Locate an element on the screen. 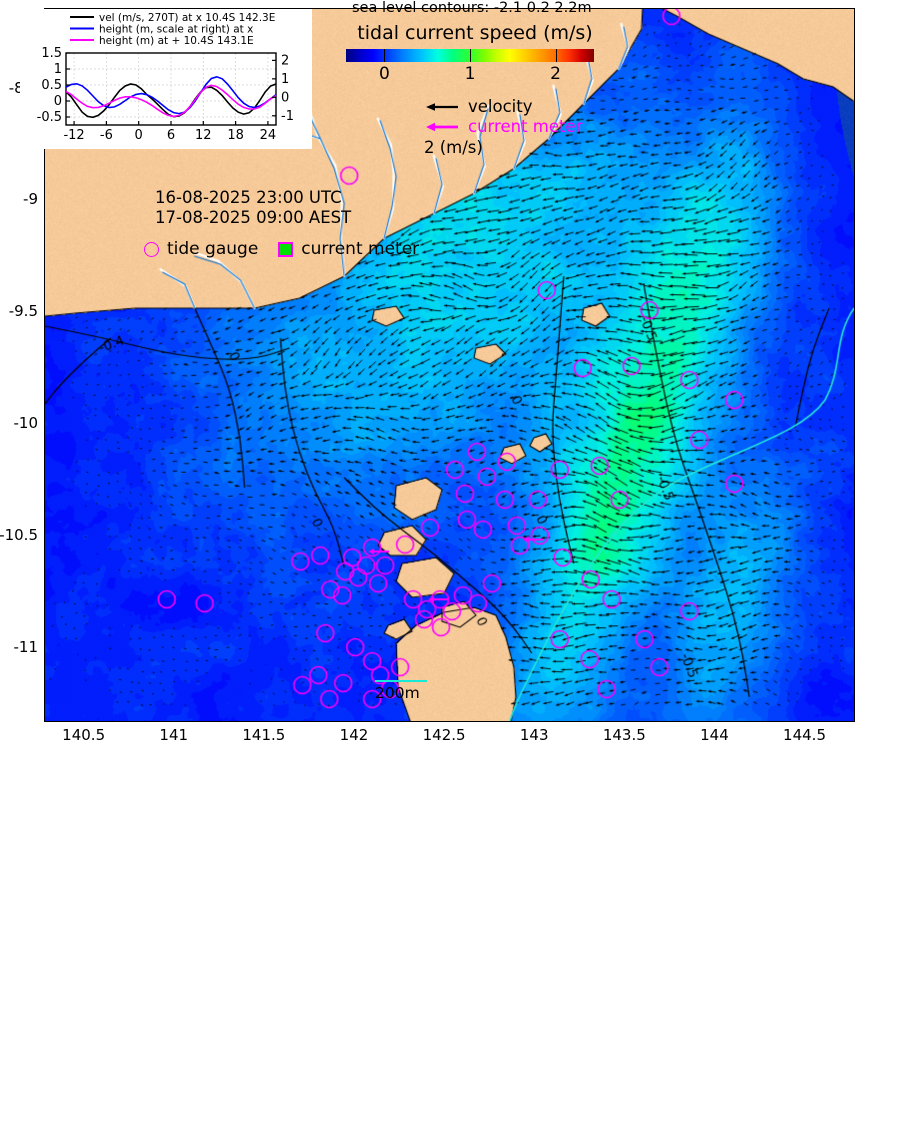  x-tick-label: 144.5 is located at coordinates (805, 735).